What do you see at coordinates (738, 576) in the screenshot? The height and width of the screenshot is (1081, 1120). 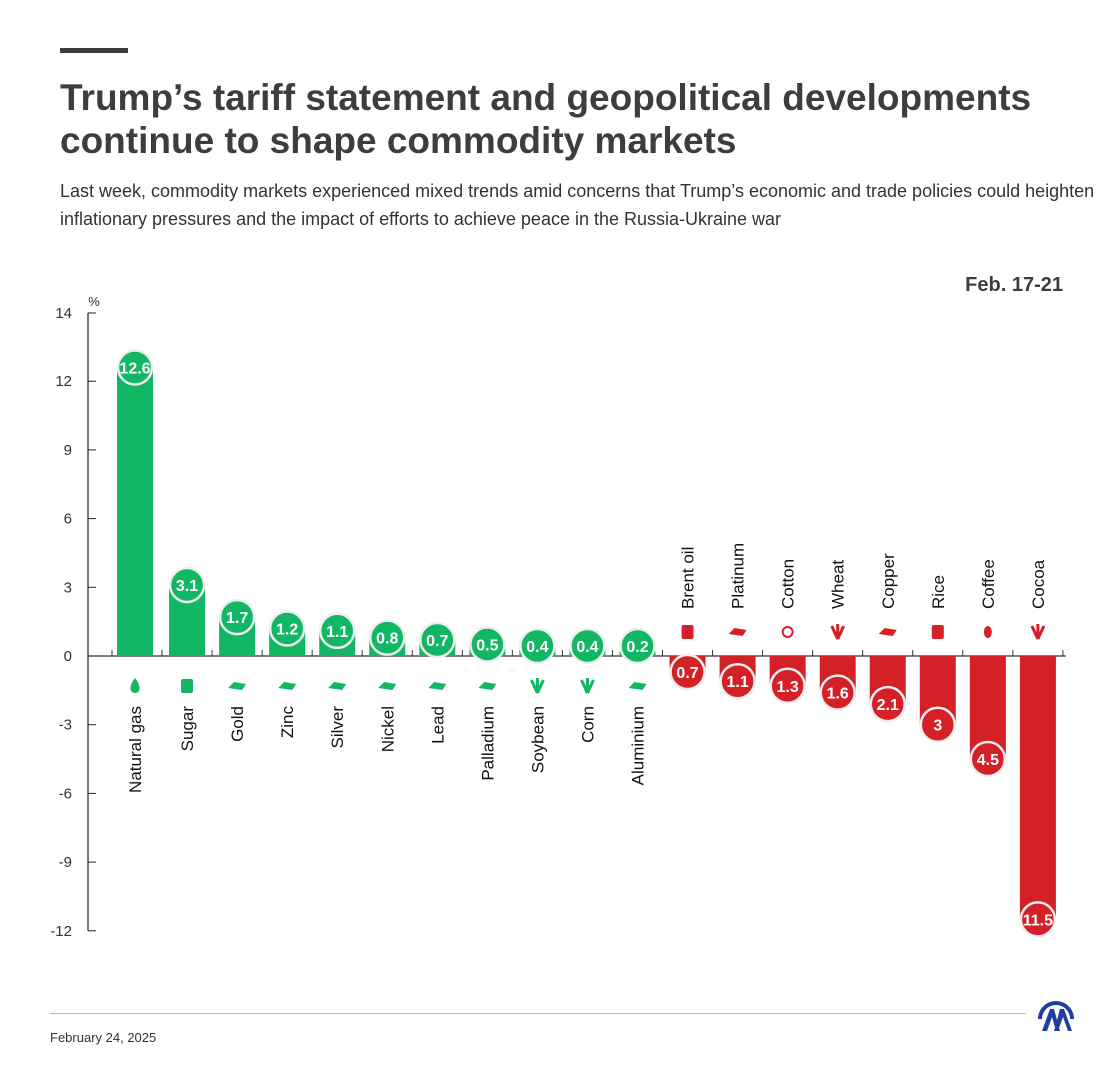 I see `category-label: Platinum` at bounding box center [738, 576].